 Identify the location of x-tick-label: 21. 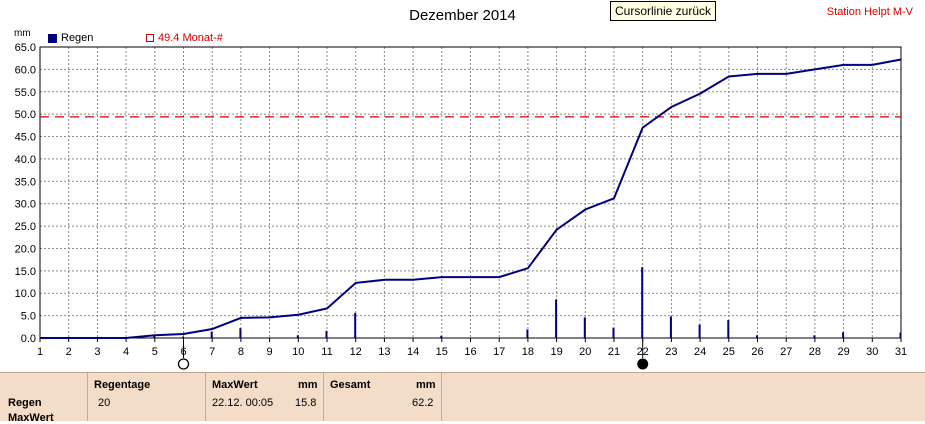
(614, 352).